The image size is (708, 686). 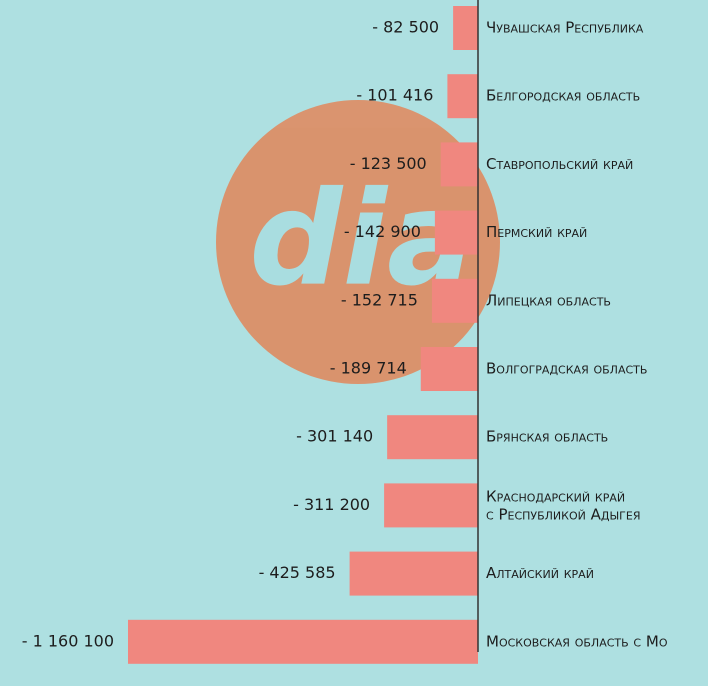 What do you see at coordinates (297, 572) in the screenshot?
I see `value-label: - 425 585` at bounding box center [297, 572].